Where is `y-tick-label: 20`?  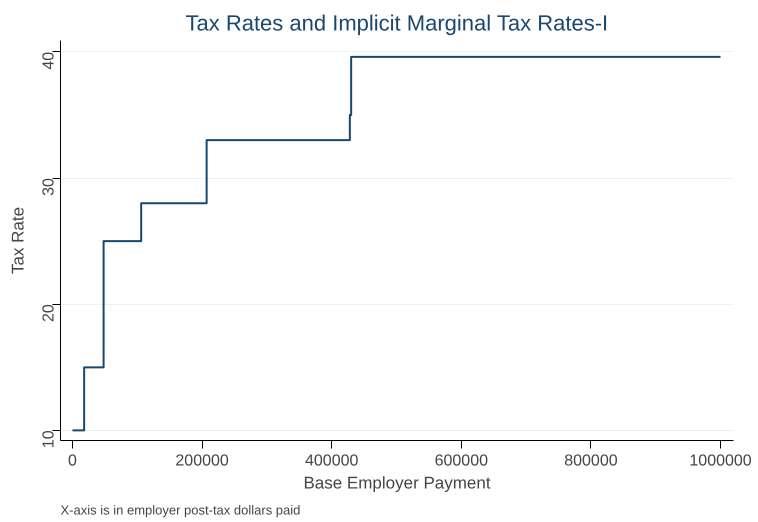 y-tick-label: 20 is located at coordinates (49, 313).